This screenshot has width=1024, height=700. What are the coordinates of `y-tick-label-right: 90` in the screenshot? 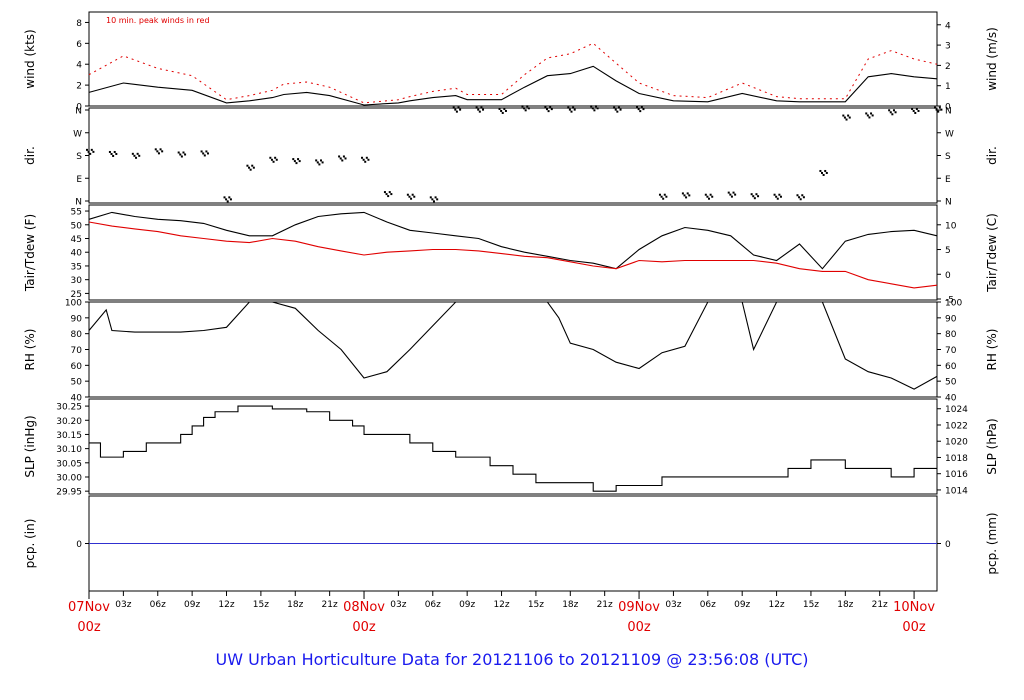 It's located at (951, 319).